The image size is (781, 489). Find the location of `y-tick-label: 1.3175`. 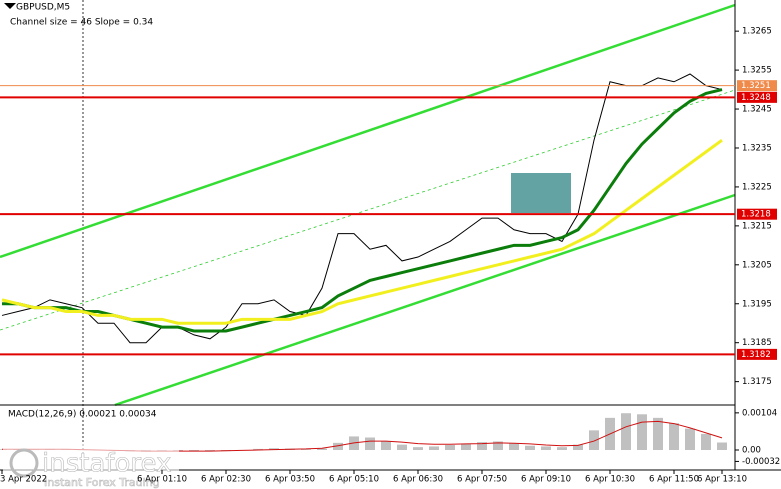

y-tick-label: 1.3175 is located at coordinates (757, 382).